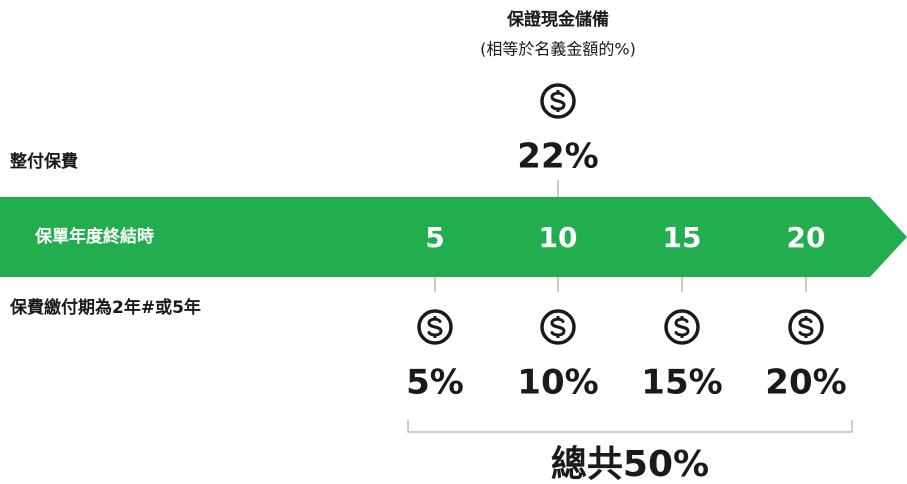 The width and height of the screenshot is (907, 484). I want to click on total: 總共50%, so click(630, 464).